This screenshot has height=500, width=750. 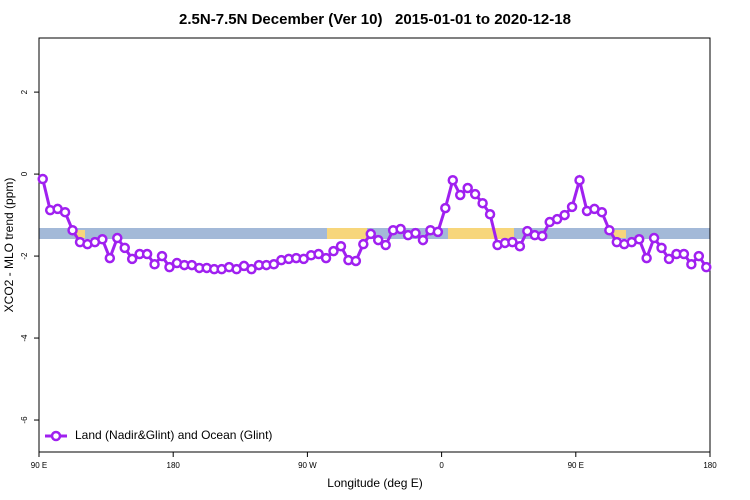 What do you see at coordinates (24, 173) in the screenshot?
I see `y-tick-label: 0` at bounding box center [24, 173].